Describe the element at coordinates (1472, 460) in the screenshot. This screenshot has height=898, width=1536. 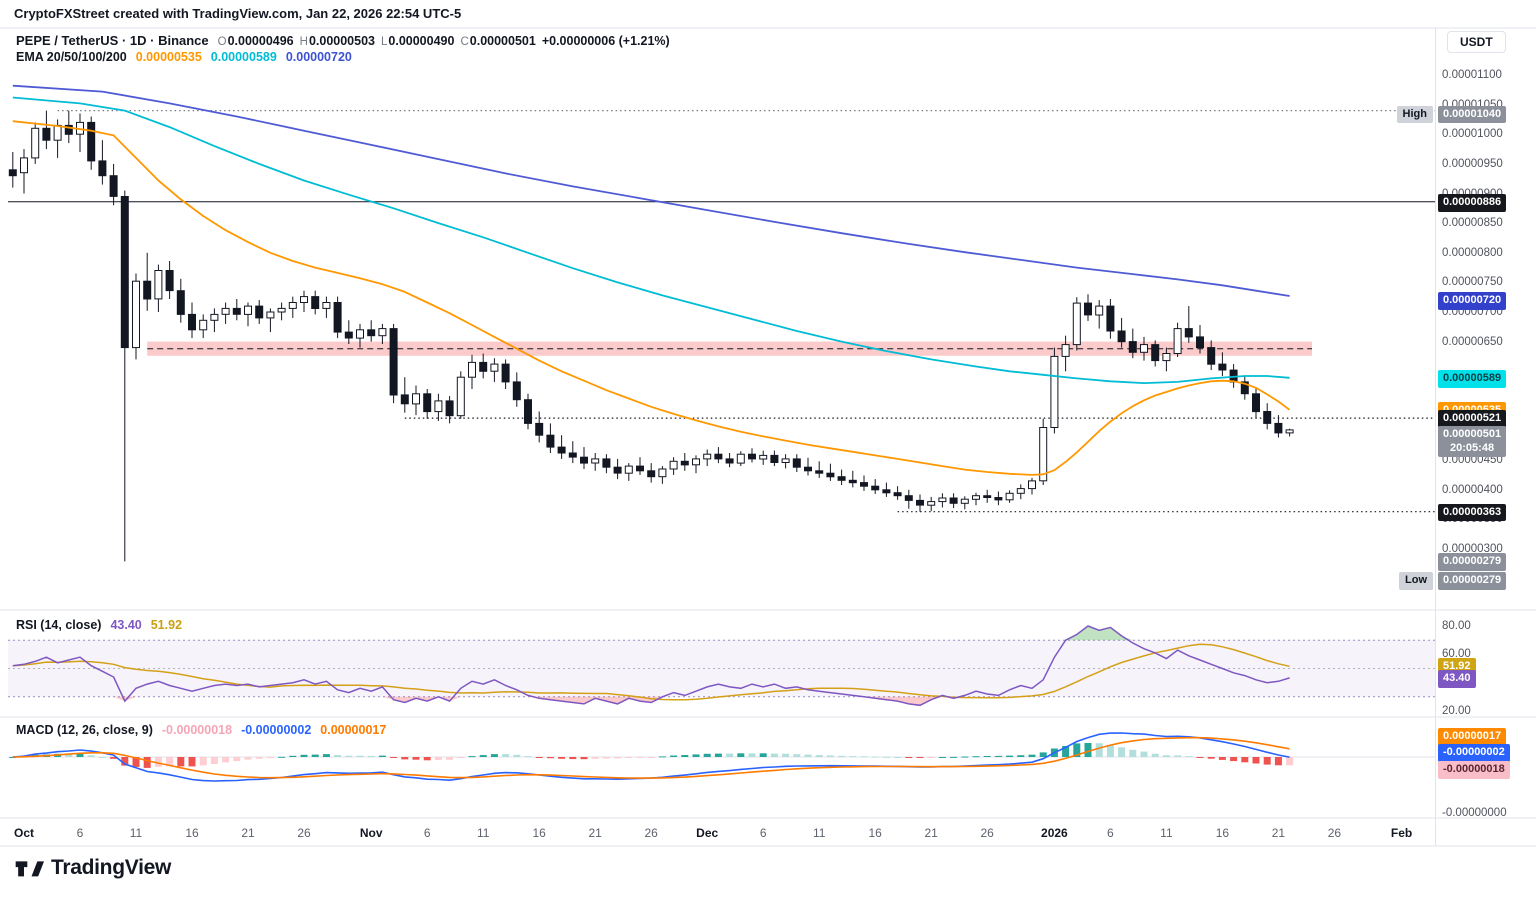
I see `price-tick: 0.00000450` at that location.